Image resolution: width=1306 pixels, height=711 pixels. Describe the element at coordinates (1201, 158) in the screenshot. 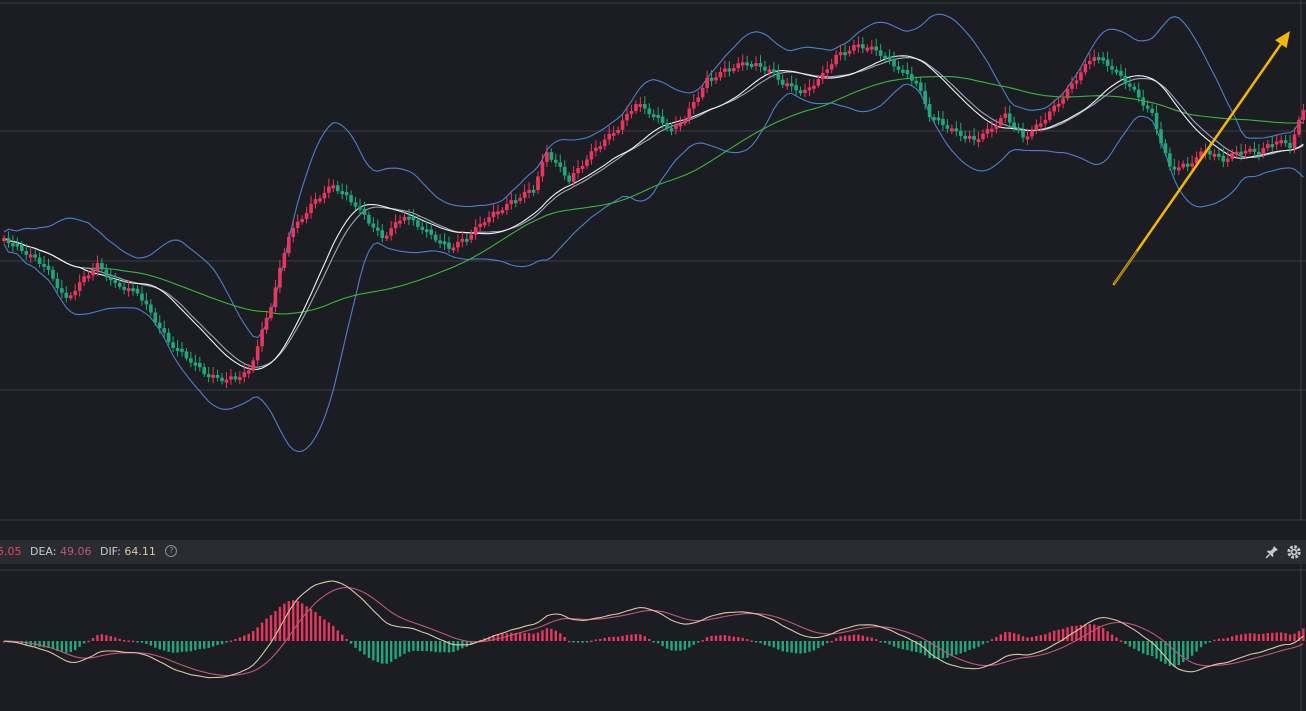

I see `trend-arrow-annotation` at that location.